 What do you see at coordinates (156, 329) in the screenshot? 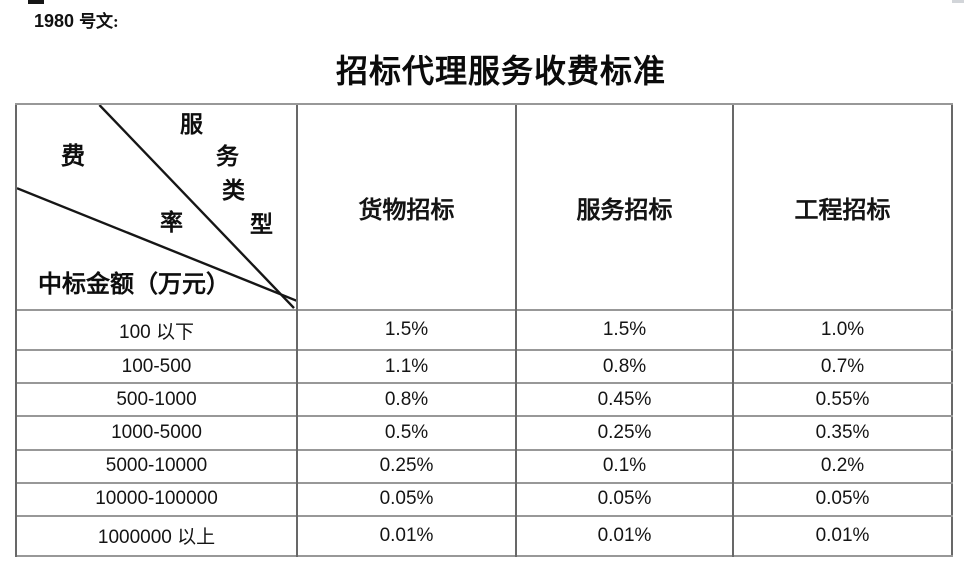
I see `row-label: 100 以下` at bounding box center [156, 329].